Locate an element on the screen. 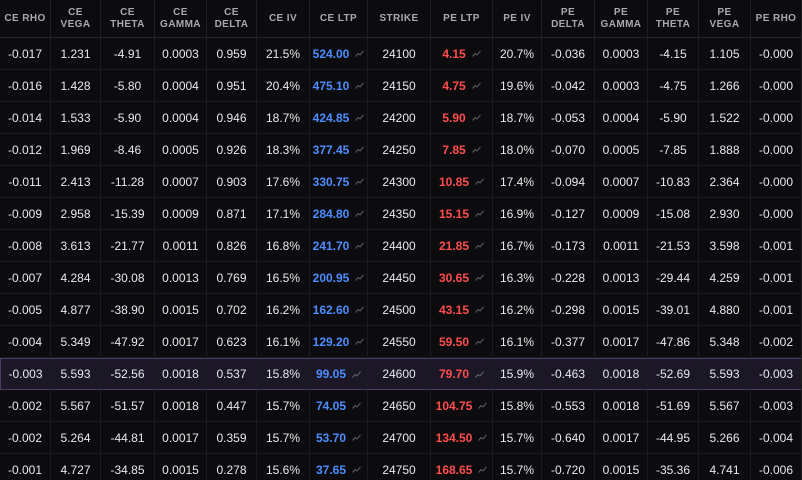 Image resolution: width=802 pixels, height=480 pixels. cell-ce-delta: 0.447 is located at coordinates (232, 406).